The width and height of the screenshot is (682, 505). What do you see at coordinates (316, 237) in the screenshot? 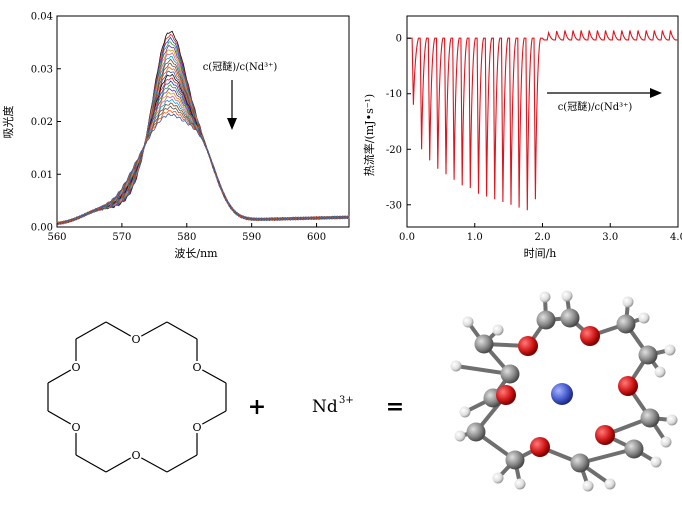
I see `uv-x-tick-label: 600` at bounding box center [316, 237].